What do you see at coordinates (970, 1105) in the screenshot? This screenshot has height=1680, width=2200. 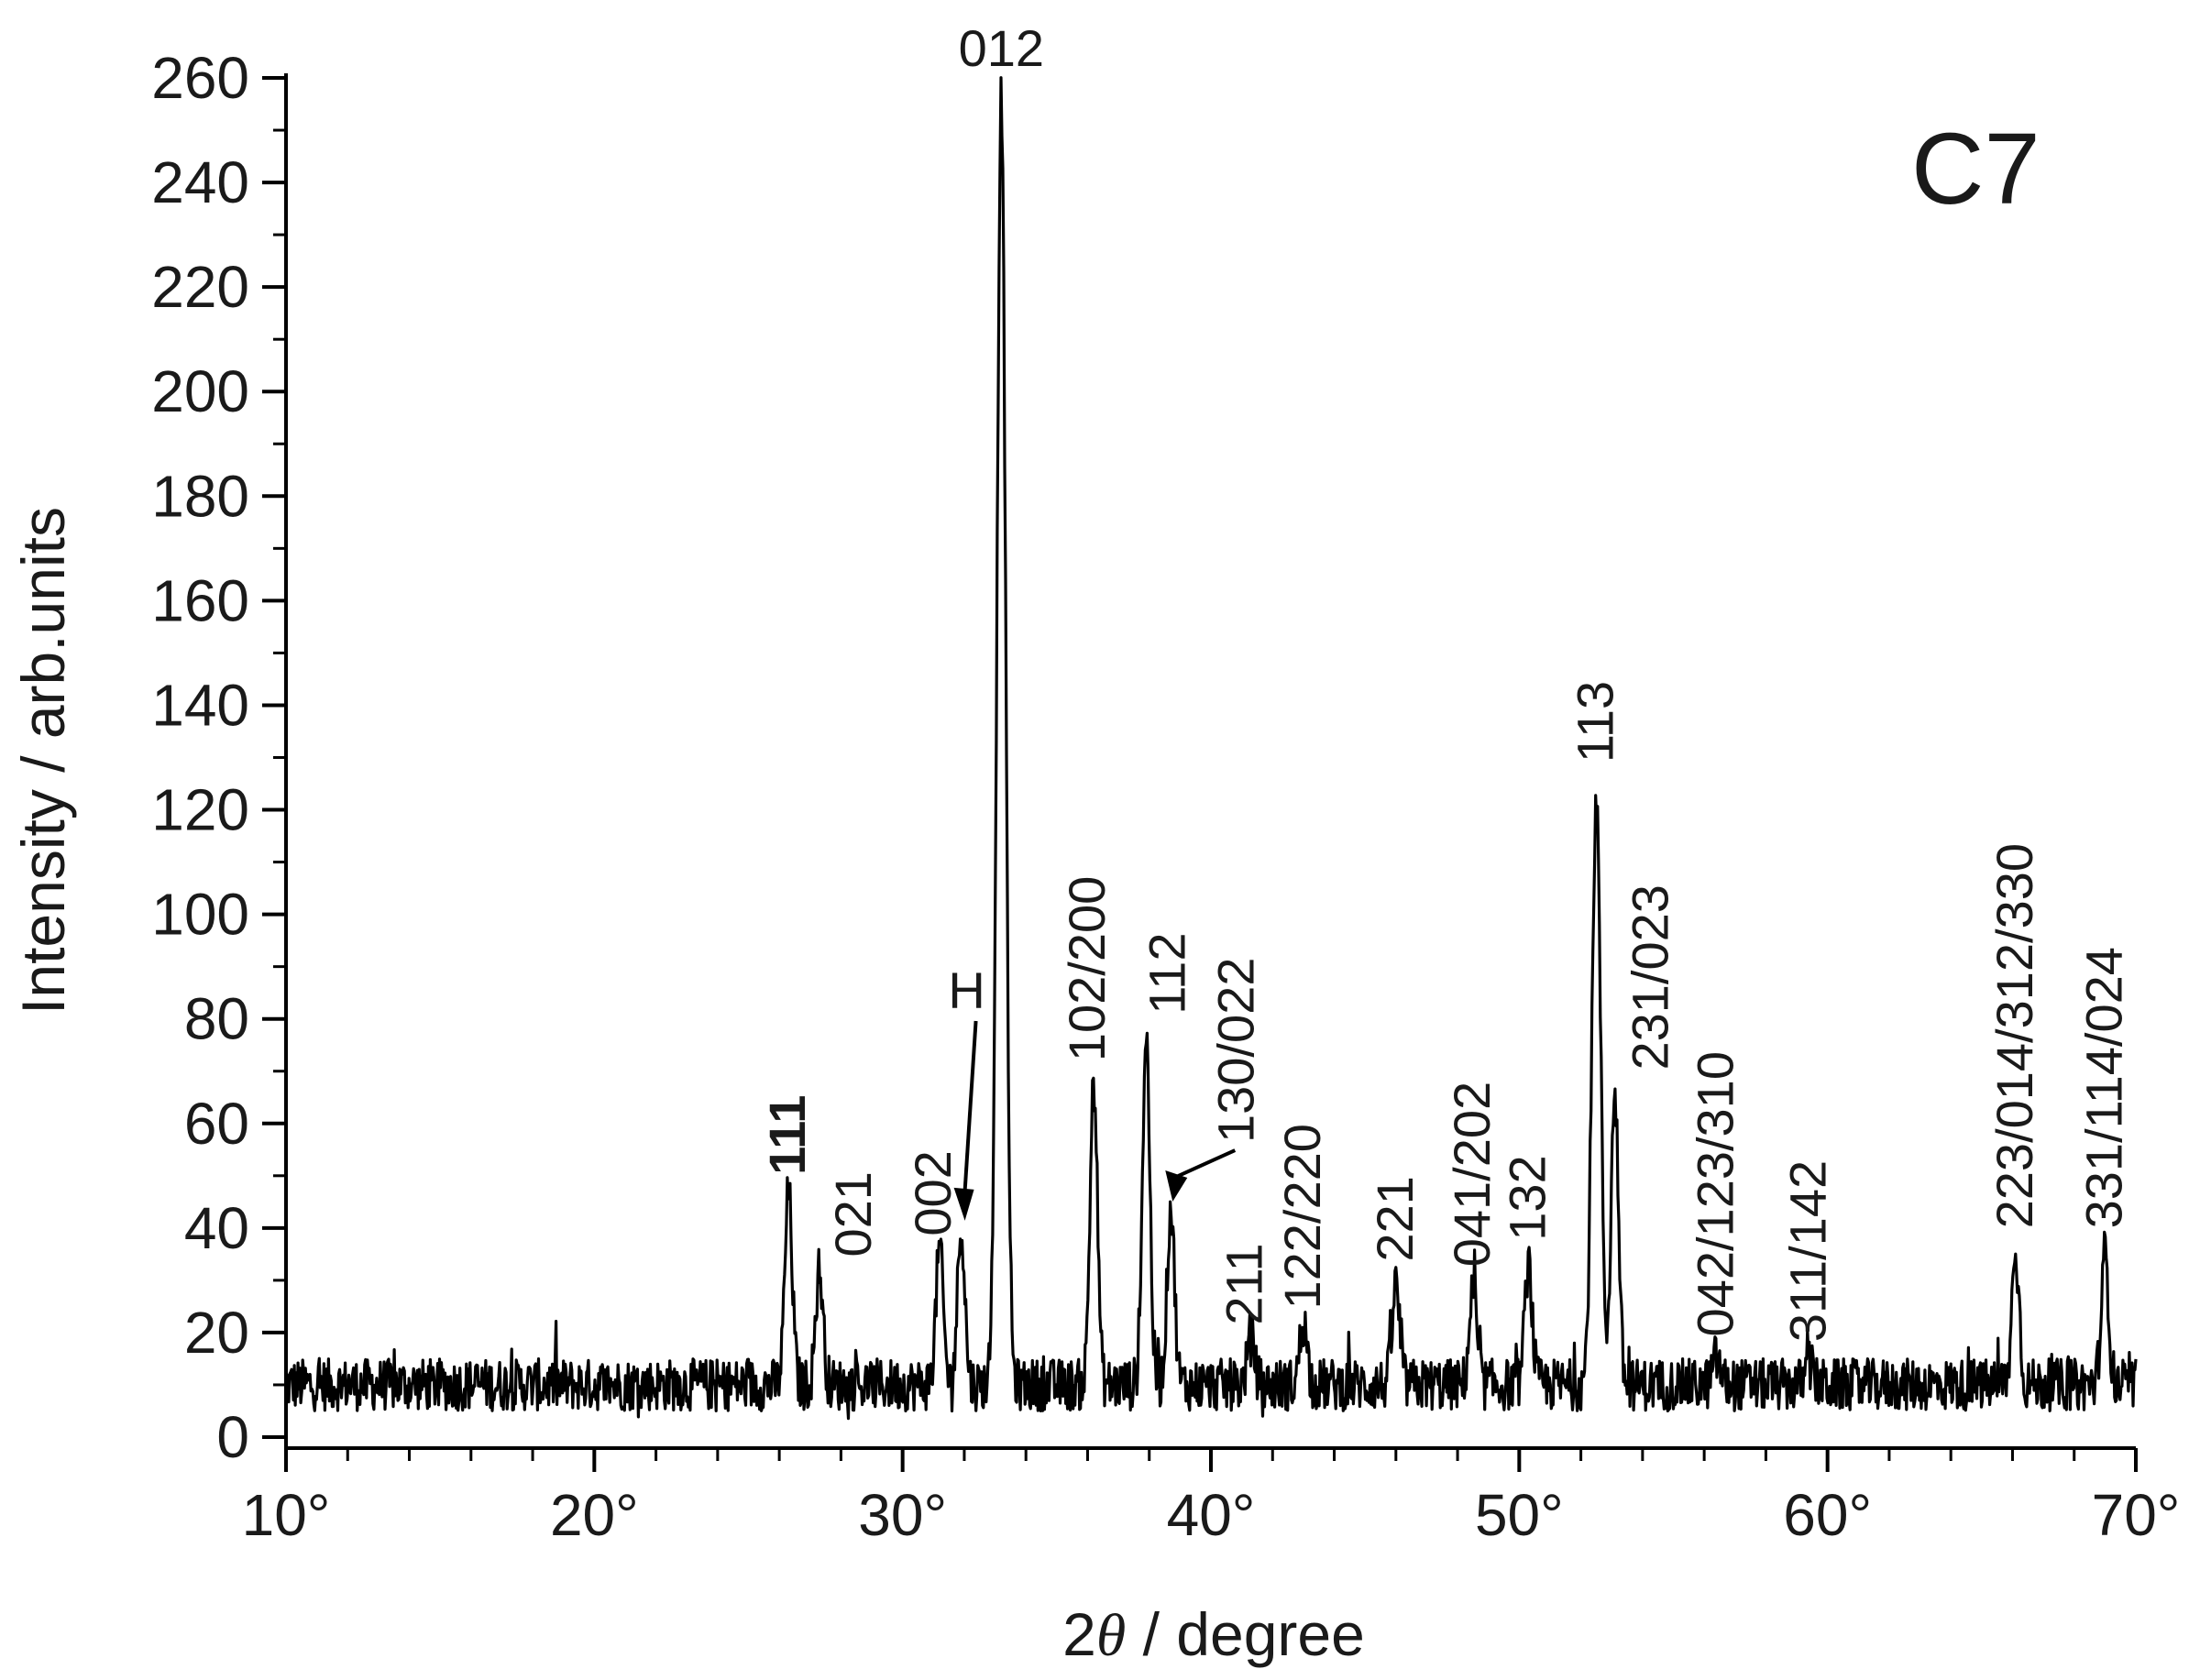 I see `arrow-h-shaft` at bounding box center [970, 1105].